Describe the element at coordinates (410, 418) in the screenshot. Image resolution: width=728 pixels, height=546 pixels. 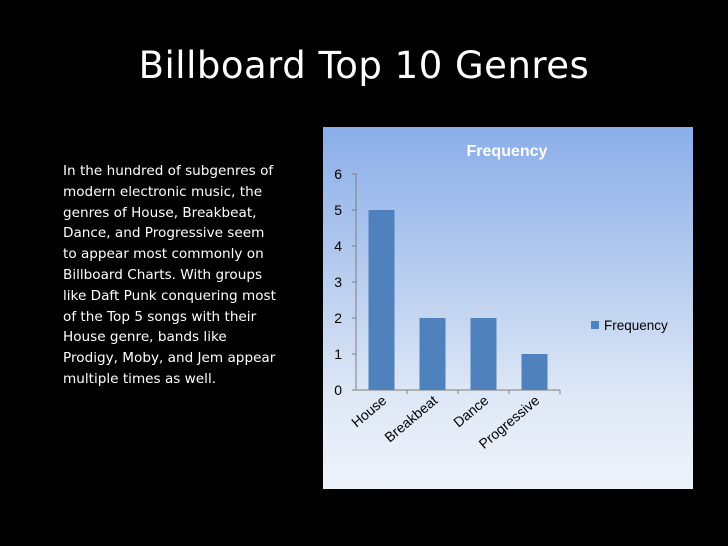
I see `x-category-label: Breakbeat` at that location.